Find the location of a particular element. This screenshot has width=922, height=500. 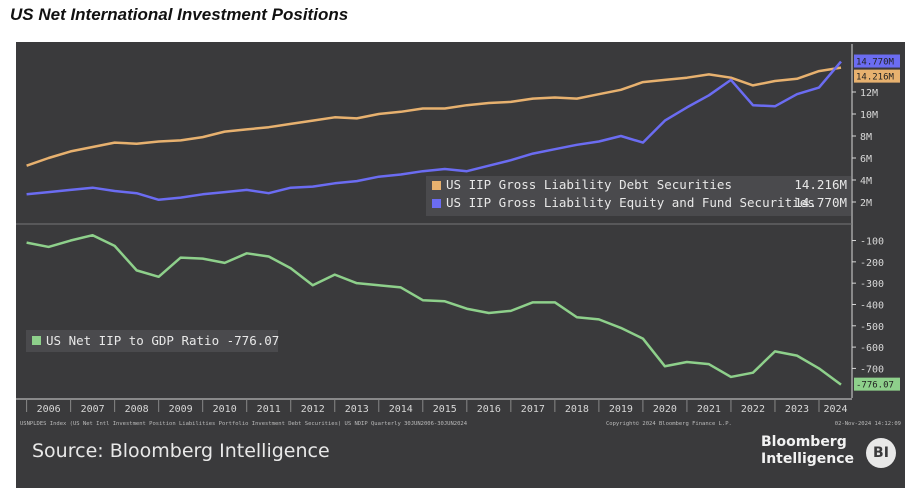

x-tick-label: 2011 is located at coordinates (269, 409).